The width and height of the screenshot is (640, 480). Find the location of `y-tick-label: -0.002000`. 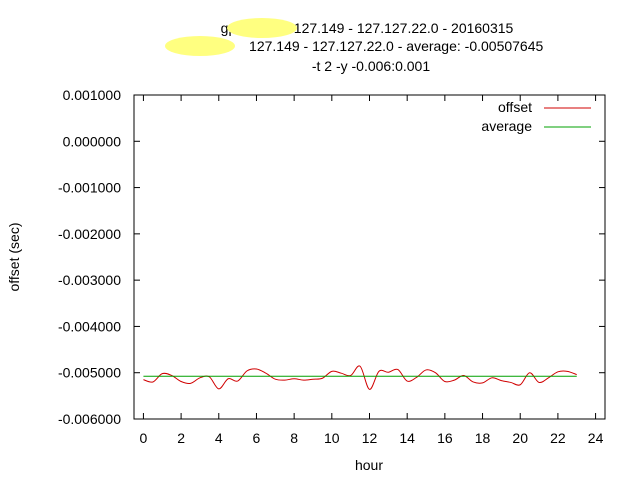

y-tick-label: -0.002000 is located at coordinates (89, 234).